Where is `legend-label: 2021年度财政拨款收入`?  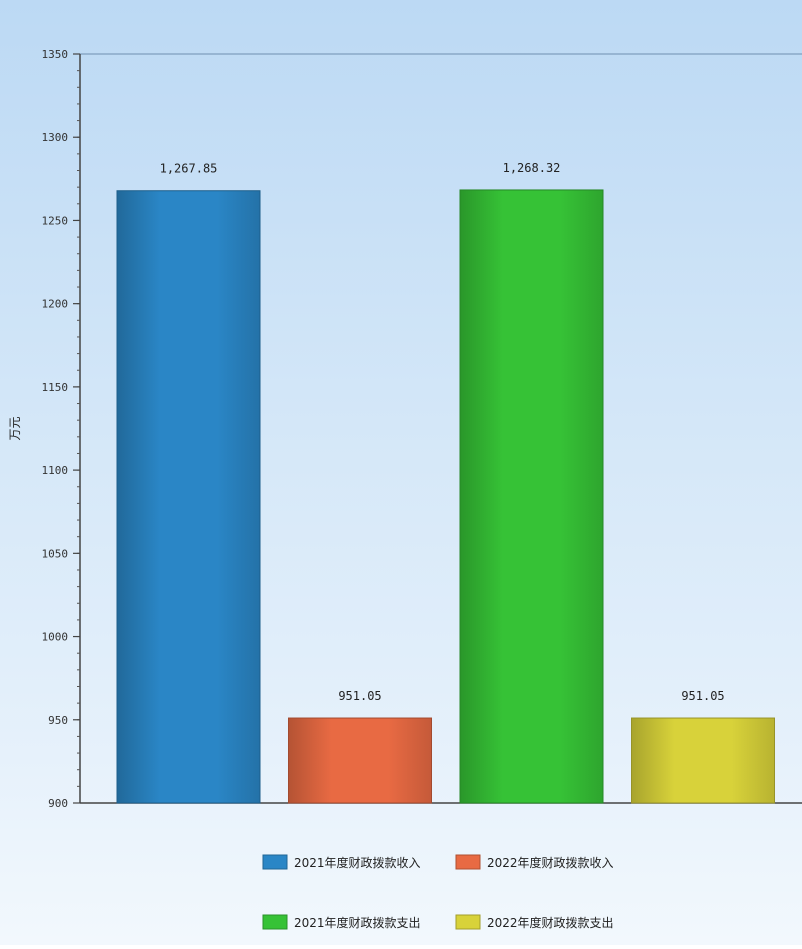 legend-label: 2021年度财政拨款收入 is located at coordinates (357, 862).